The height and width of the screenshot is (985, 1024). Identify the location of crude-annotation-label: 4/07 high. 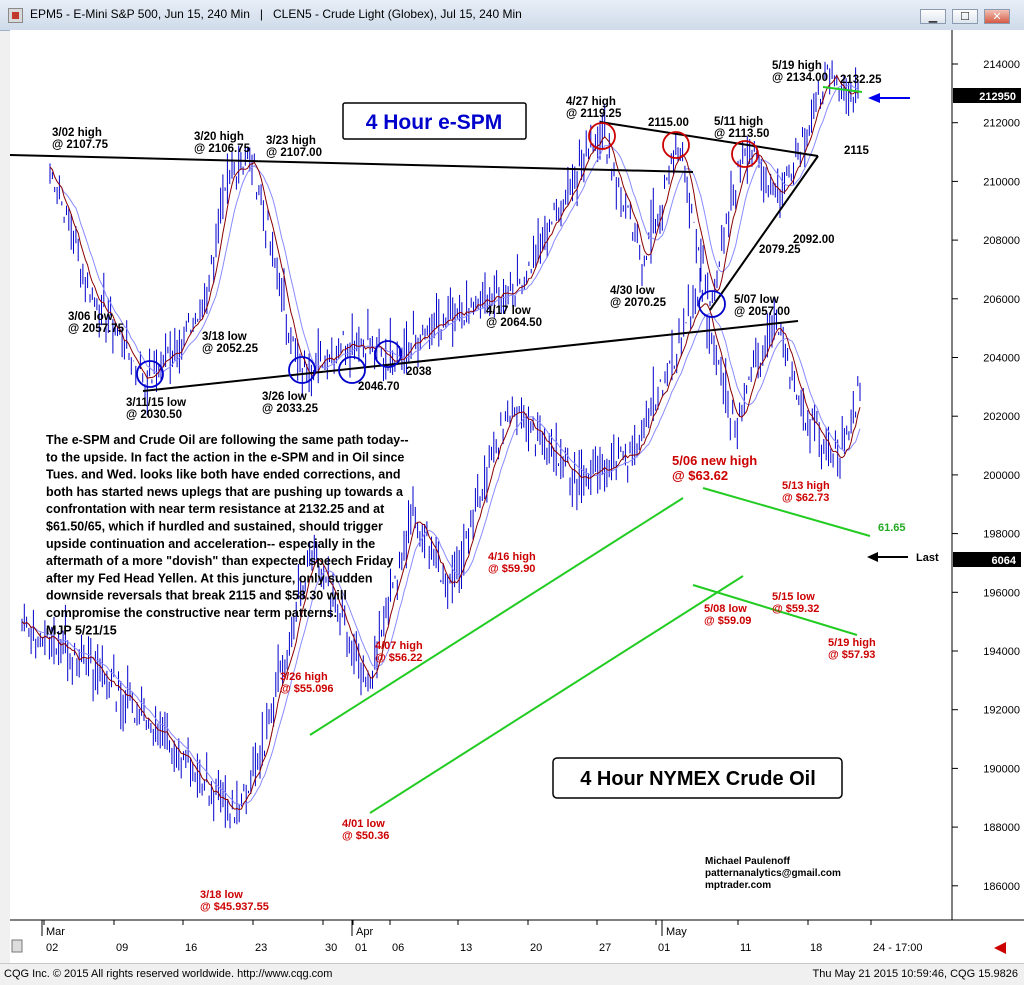
(399, 646).